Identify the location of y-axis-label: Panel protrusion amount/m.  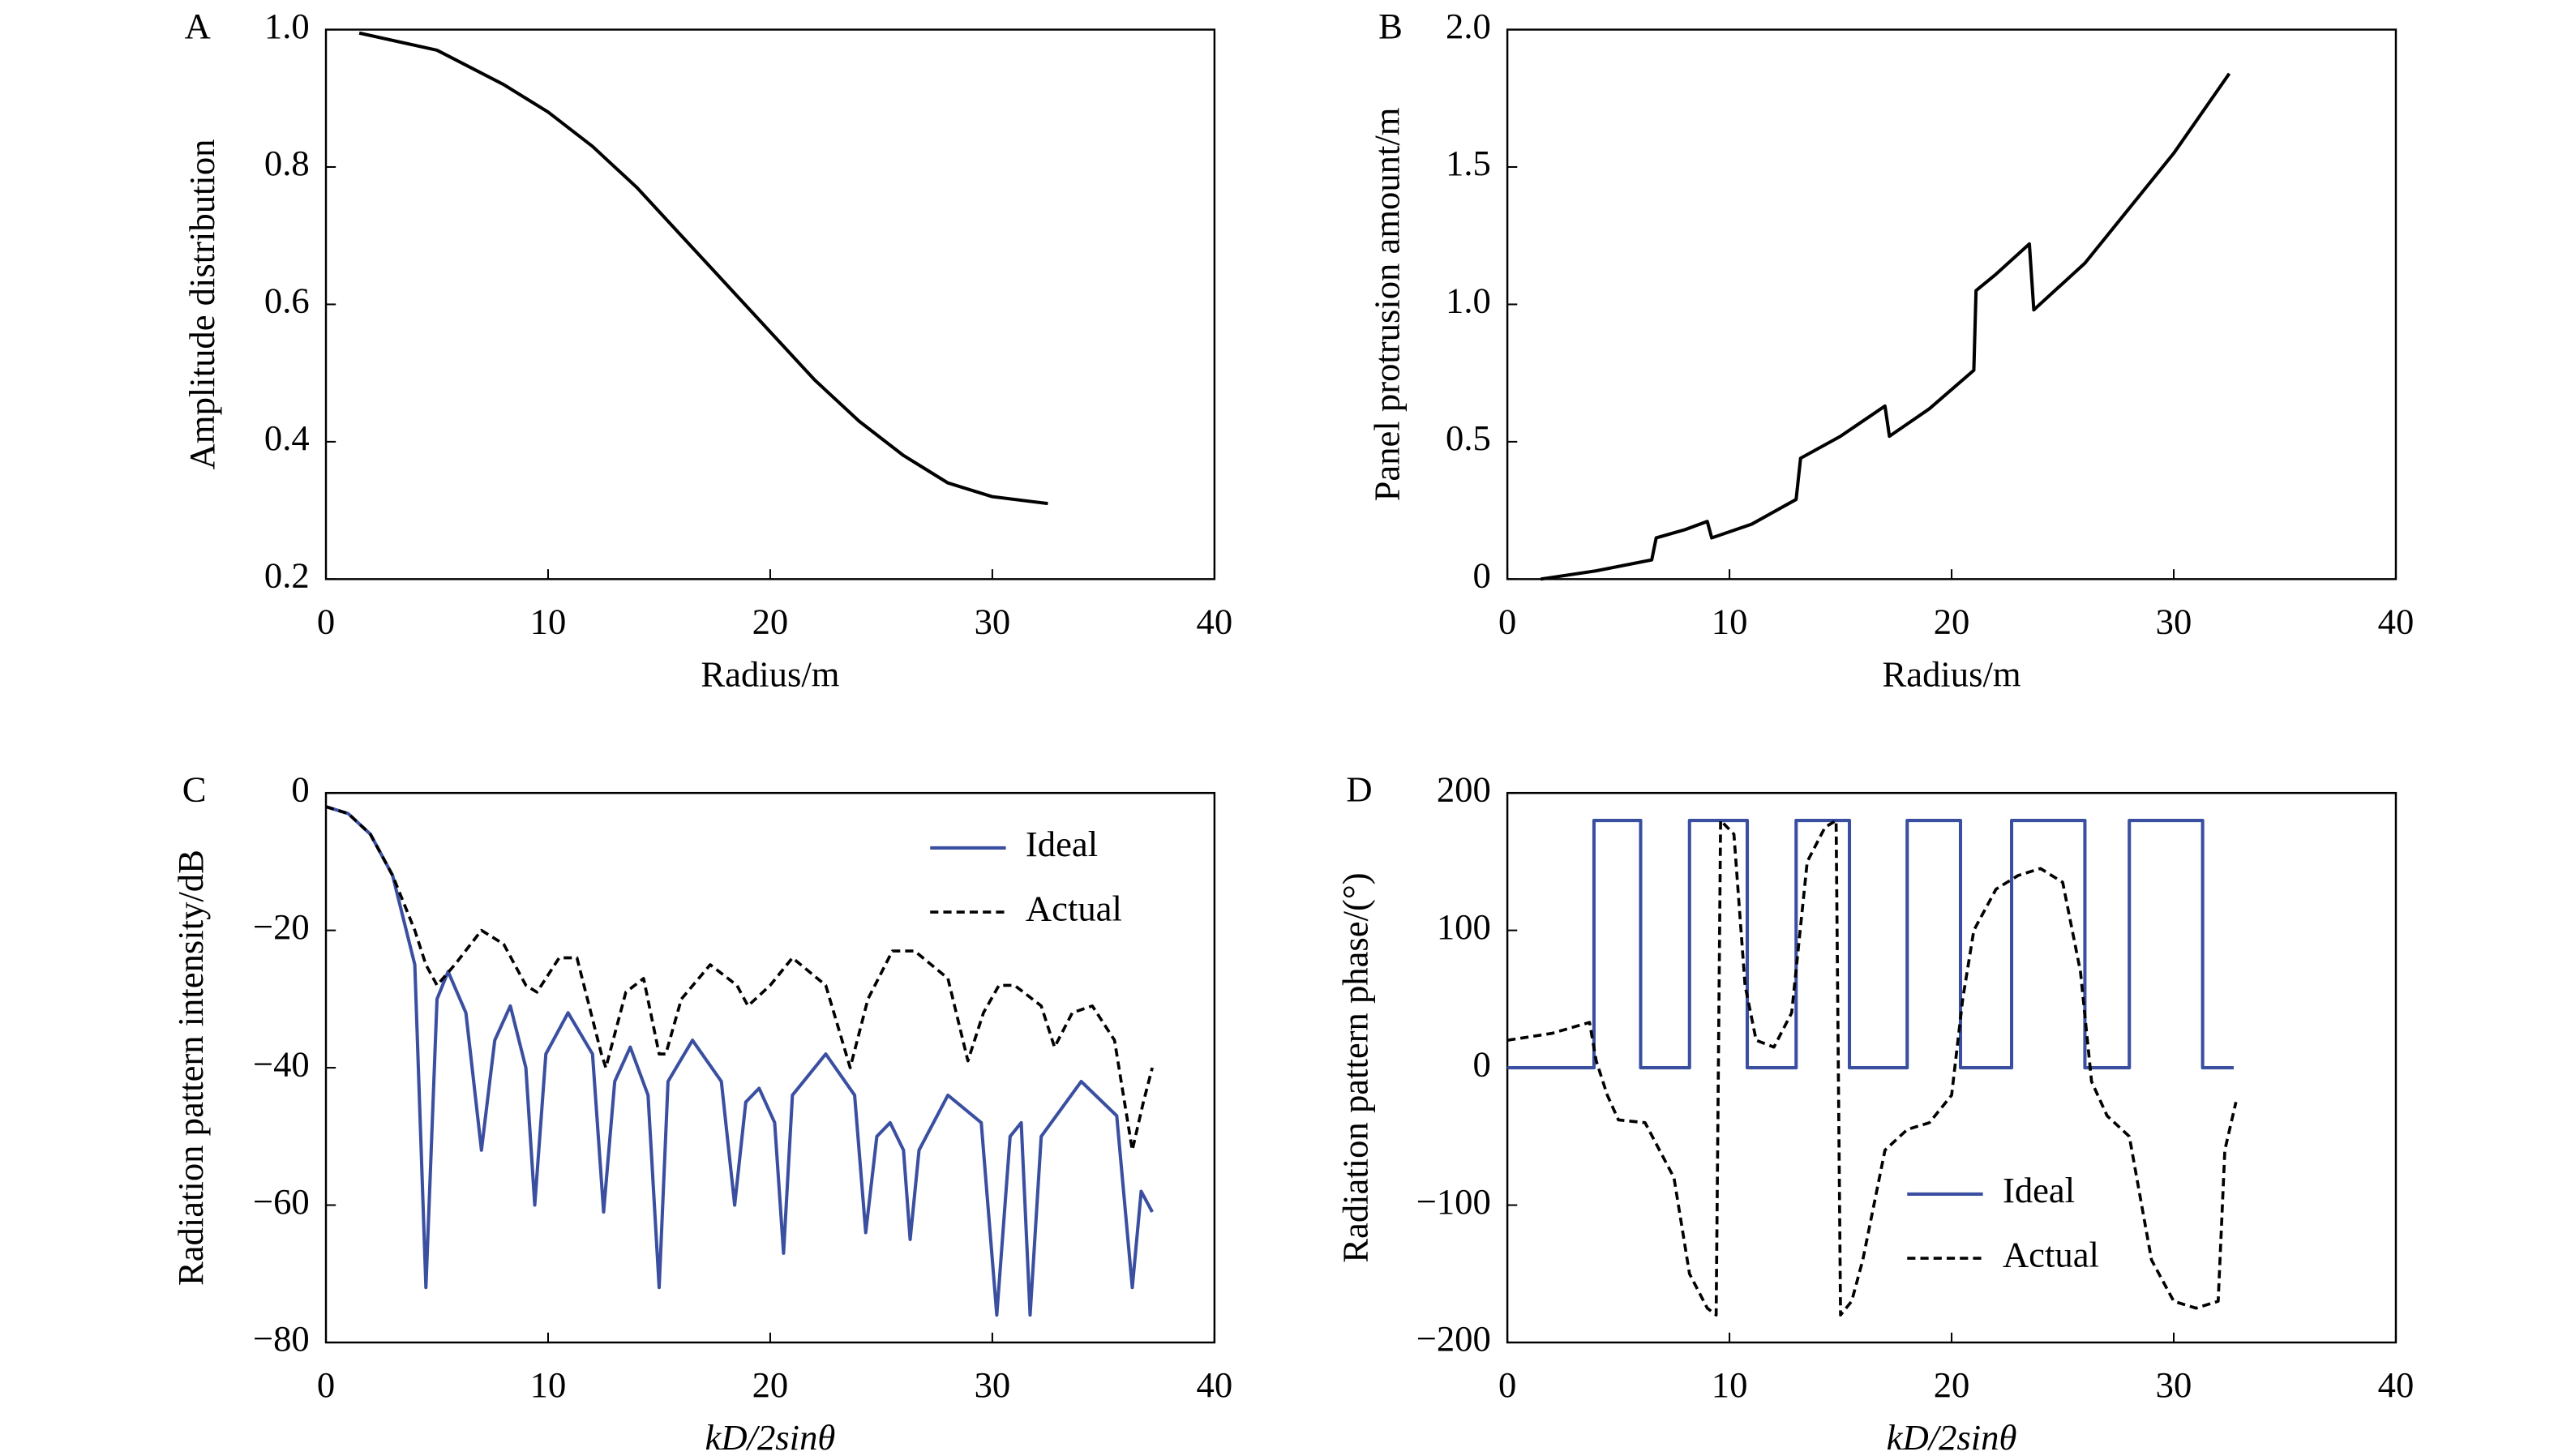
(1386, 304).